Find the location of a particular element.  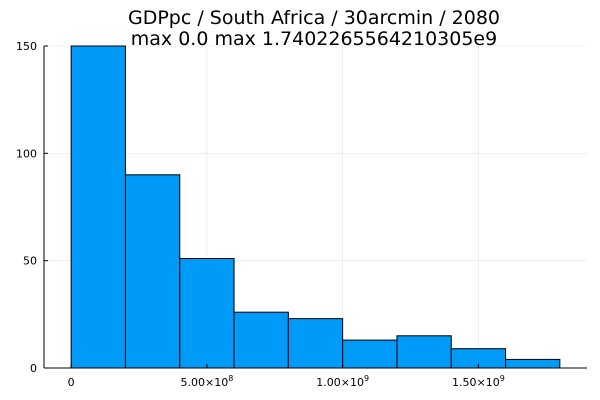

x-tick-label: 5.00×10⁸ is located at coordinates (206, 381).